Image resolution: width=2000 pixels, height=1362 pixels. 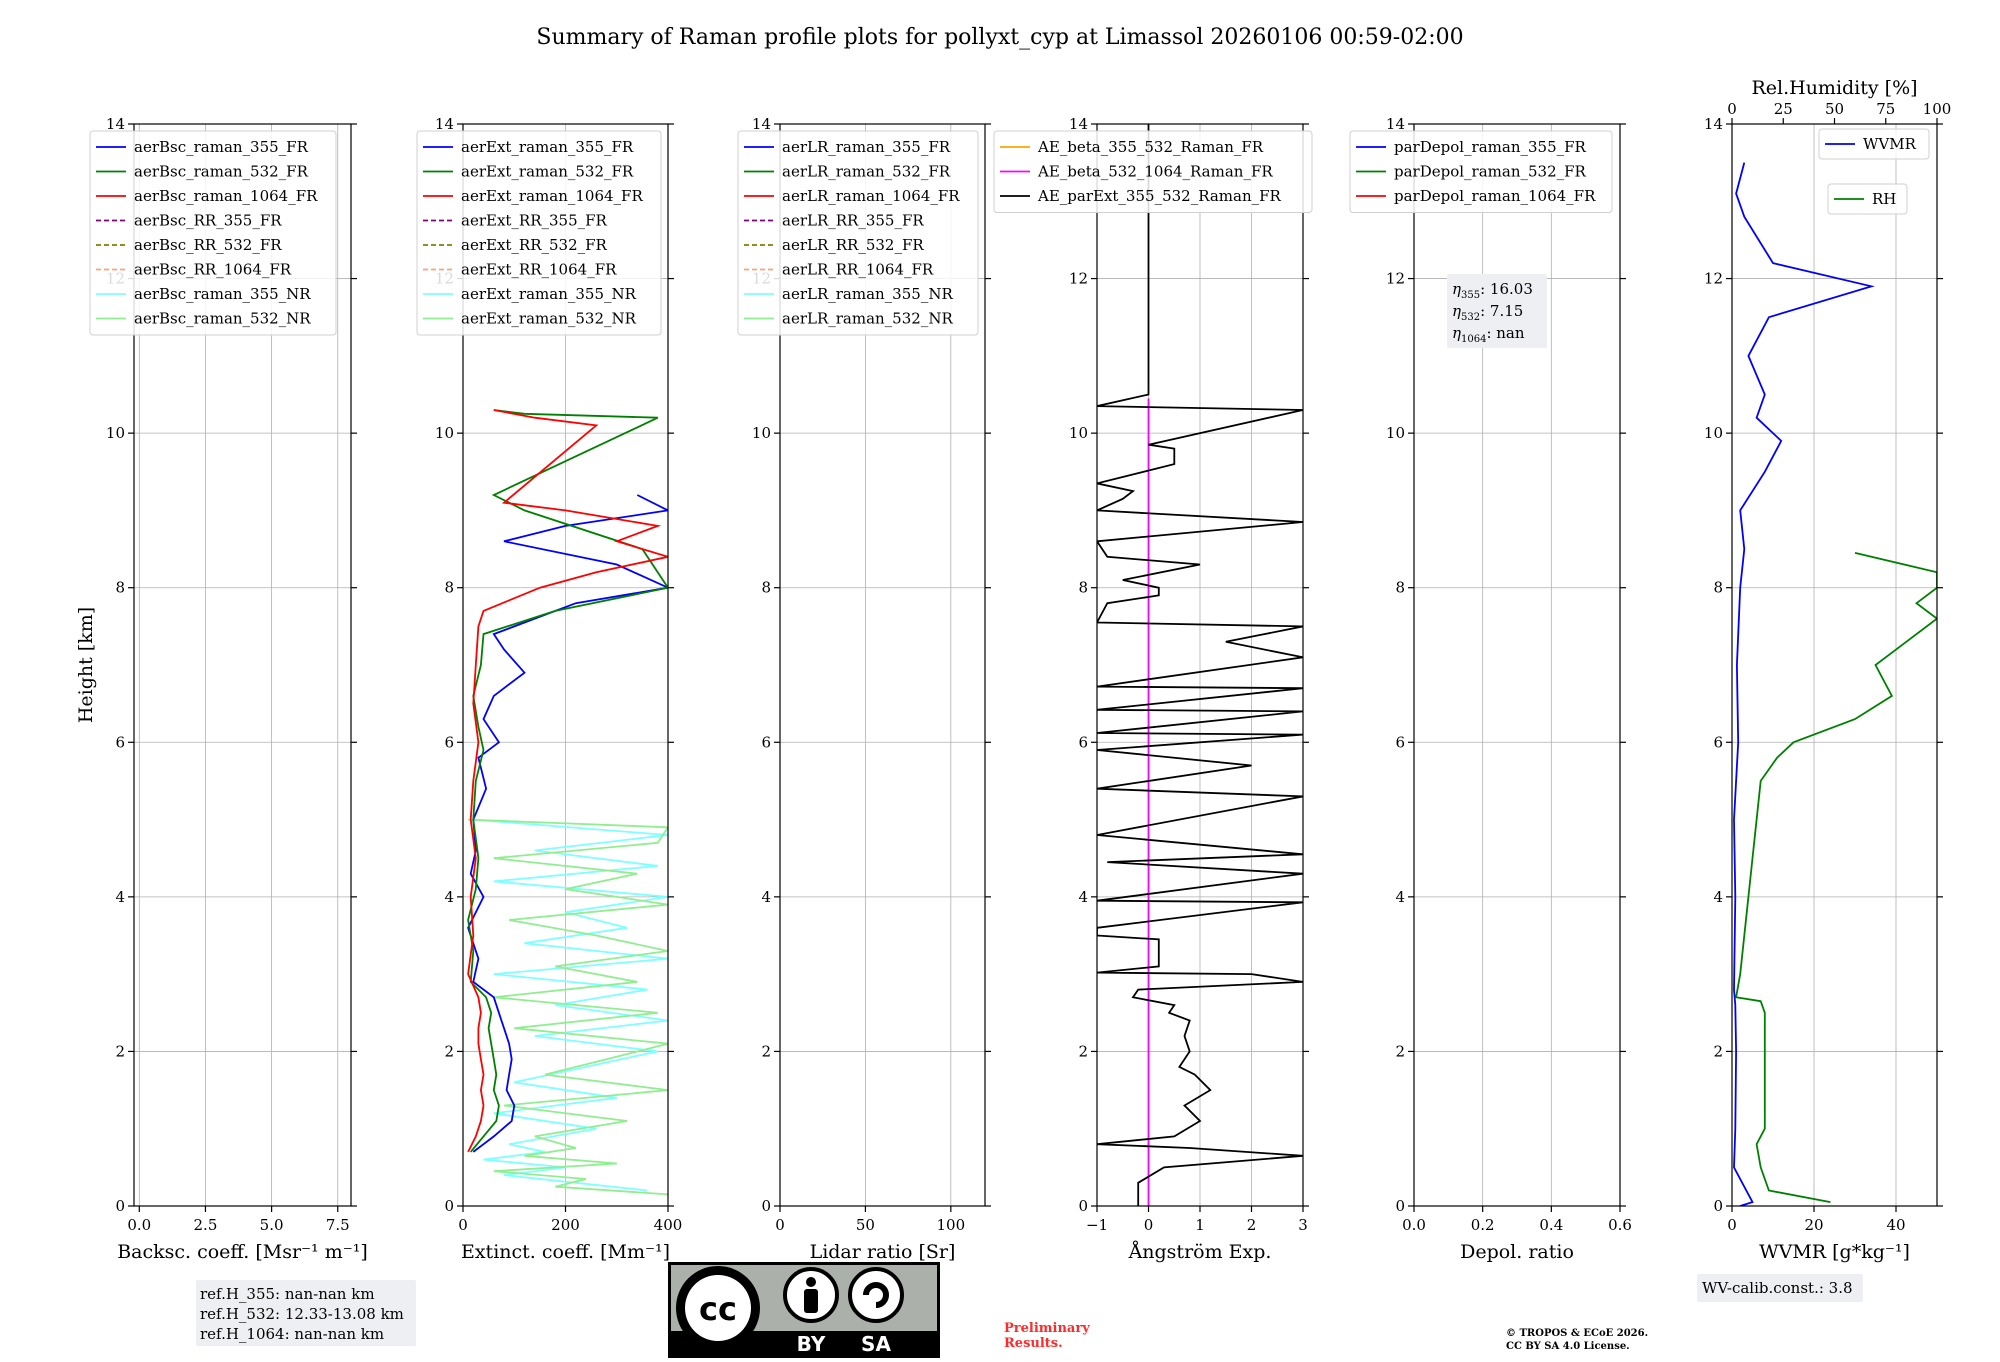 What do you see at coordinates (858, 270) in the screenshot?
I see `legend-label: aerLR_RR_1064_FR` at bounding box center [858, 270].